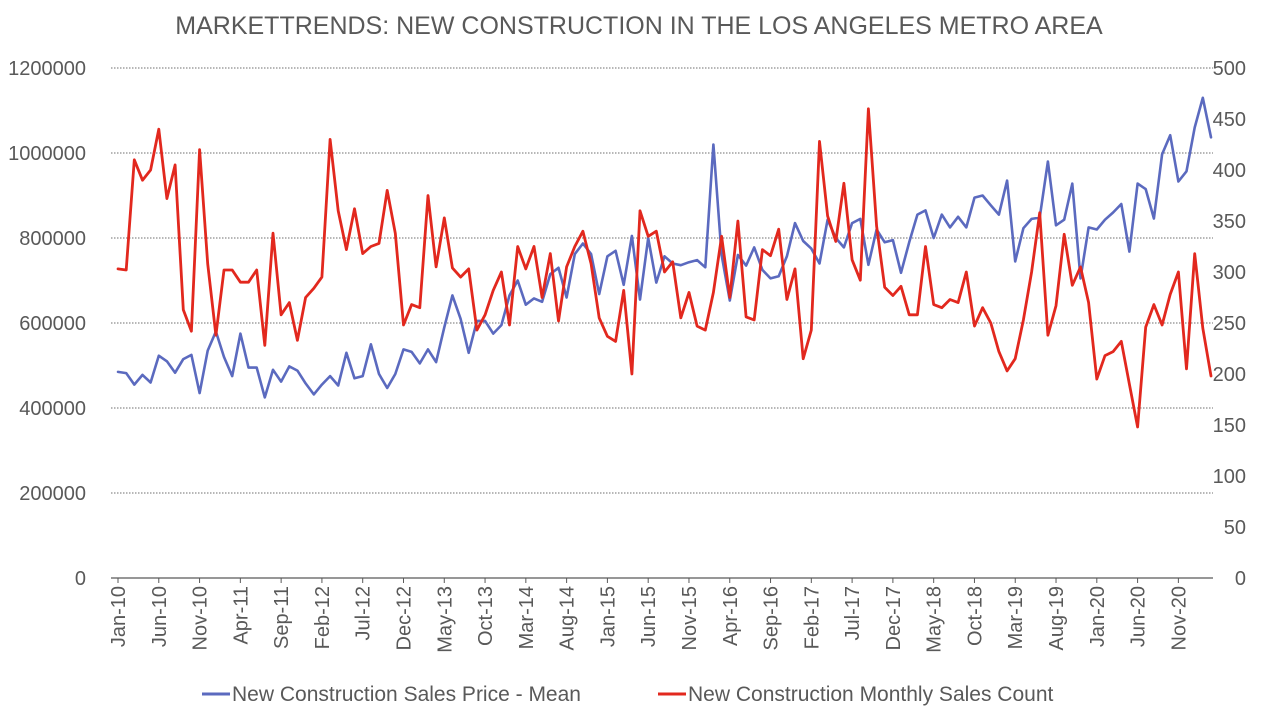 The height and width of the screenshot is (720, 1280). I want to click on x-tick-label: Apr-11, so click(241, 615).